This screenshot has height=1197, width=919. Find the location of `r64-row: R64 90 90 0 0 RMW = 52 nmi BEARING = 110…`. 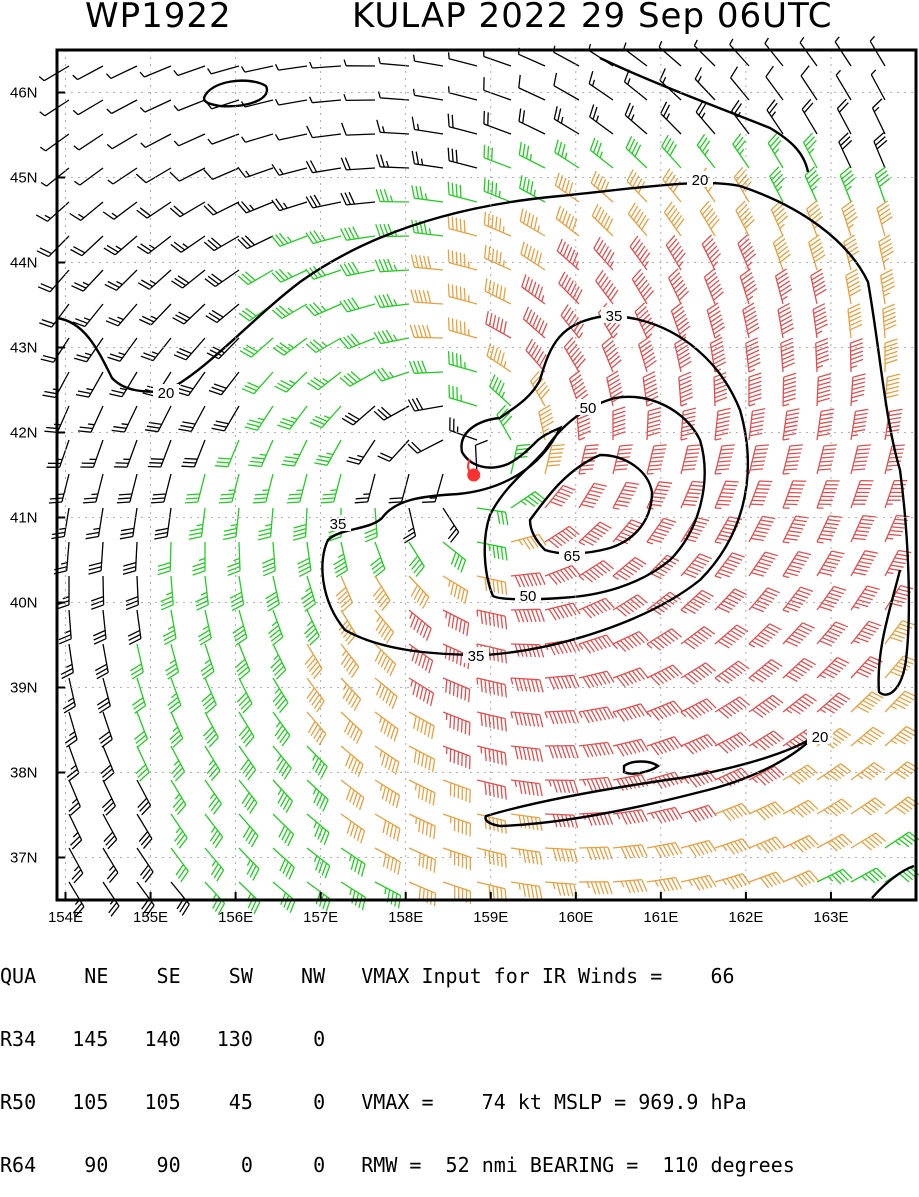

r64-row: R64 90 90 0 0 RMW = 52 nmi BEARING = 110… is located at coordinates (397, 1165).